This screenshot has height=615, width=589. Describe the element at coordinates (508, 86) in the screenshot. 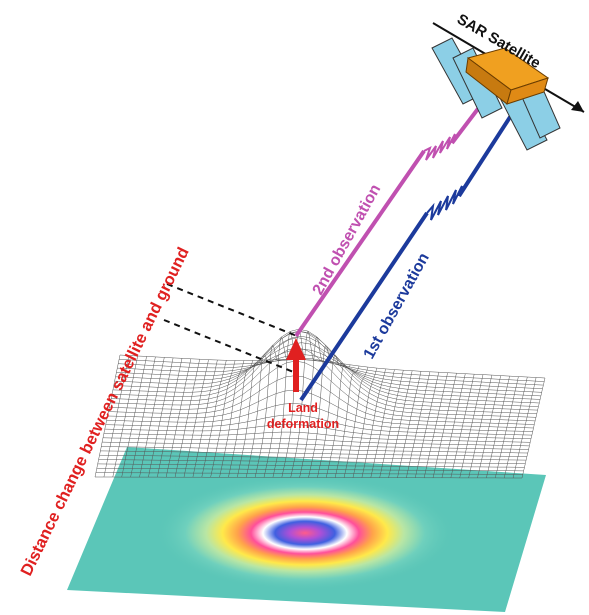

I see `satellite-icon` at that location.